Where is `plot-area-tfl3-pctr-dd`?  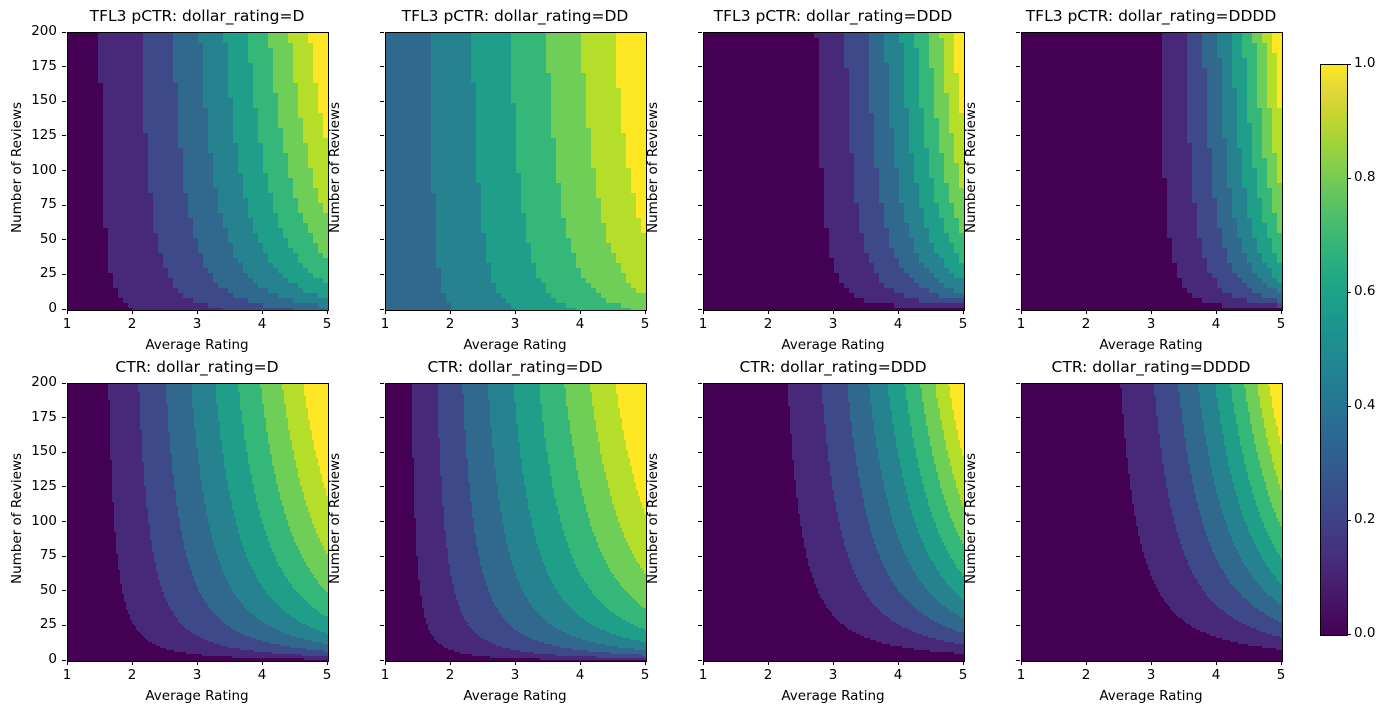 plot-area-tfl3-pctr-dd is located at coordinates (516, 171).